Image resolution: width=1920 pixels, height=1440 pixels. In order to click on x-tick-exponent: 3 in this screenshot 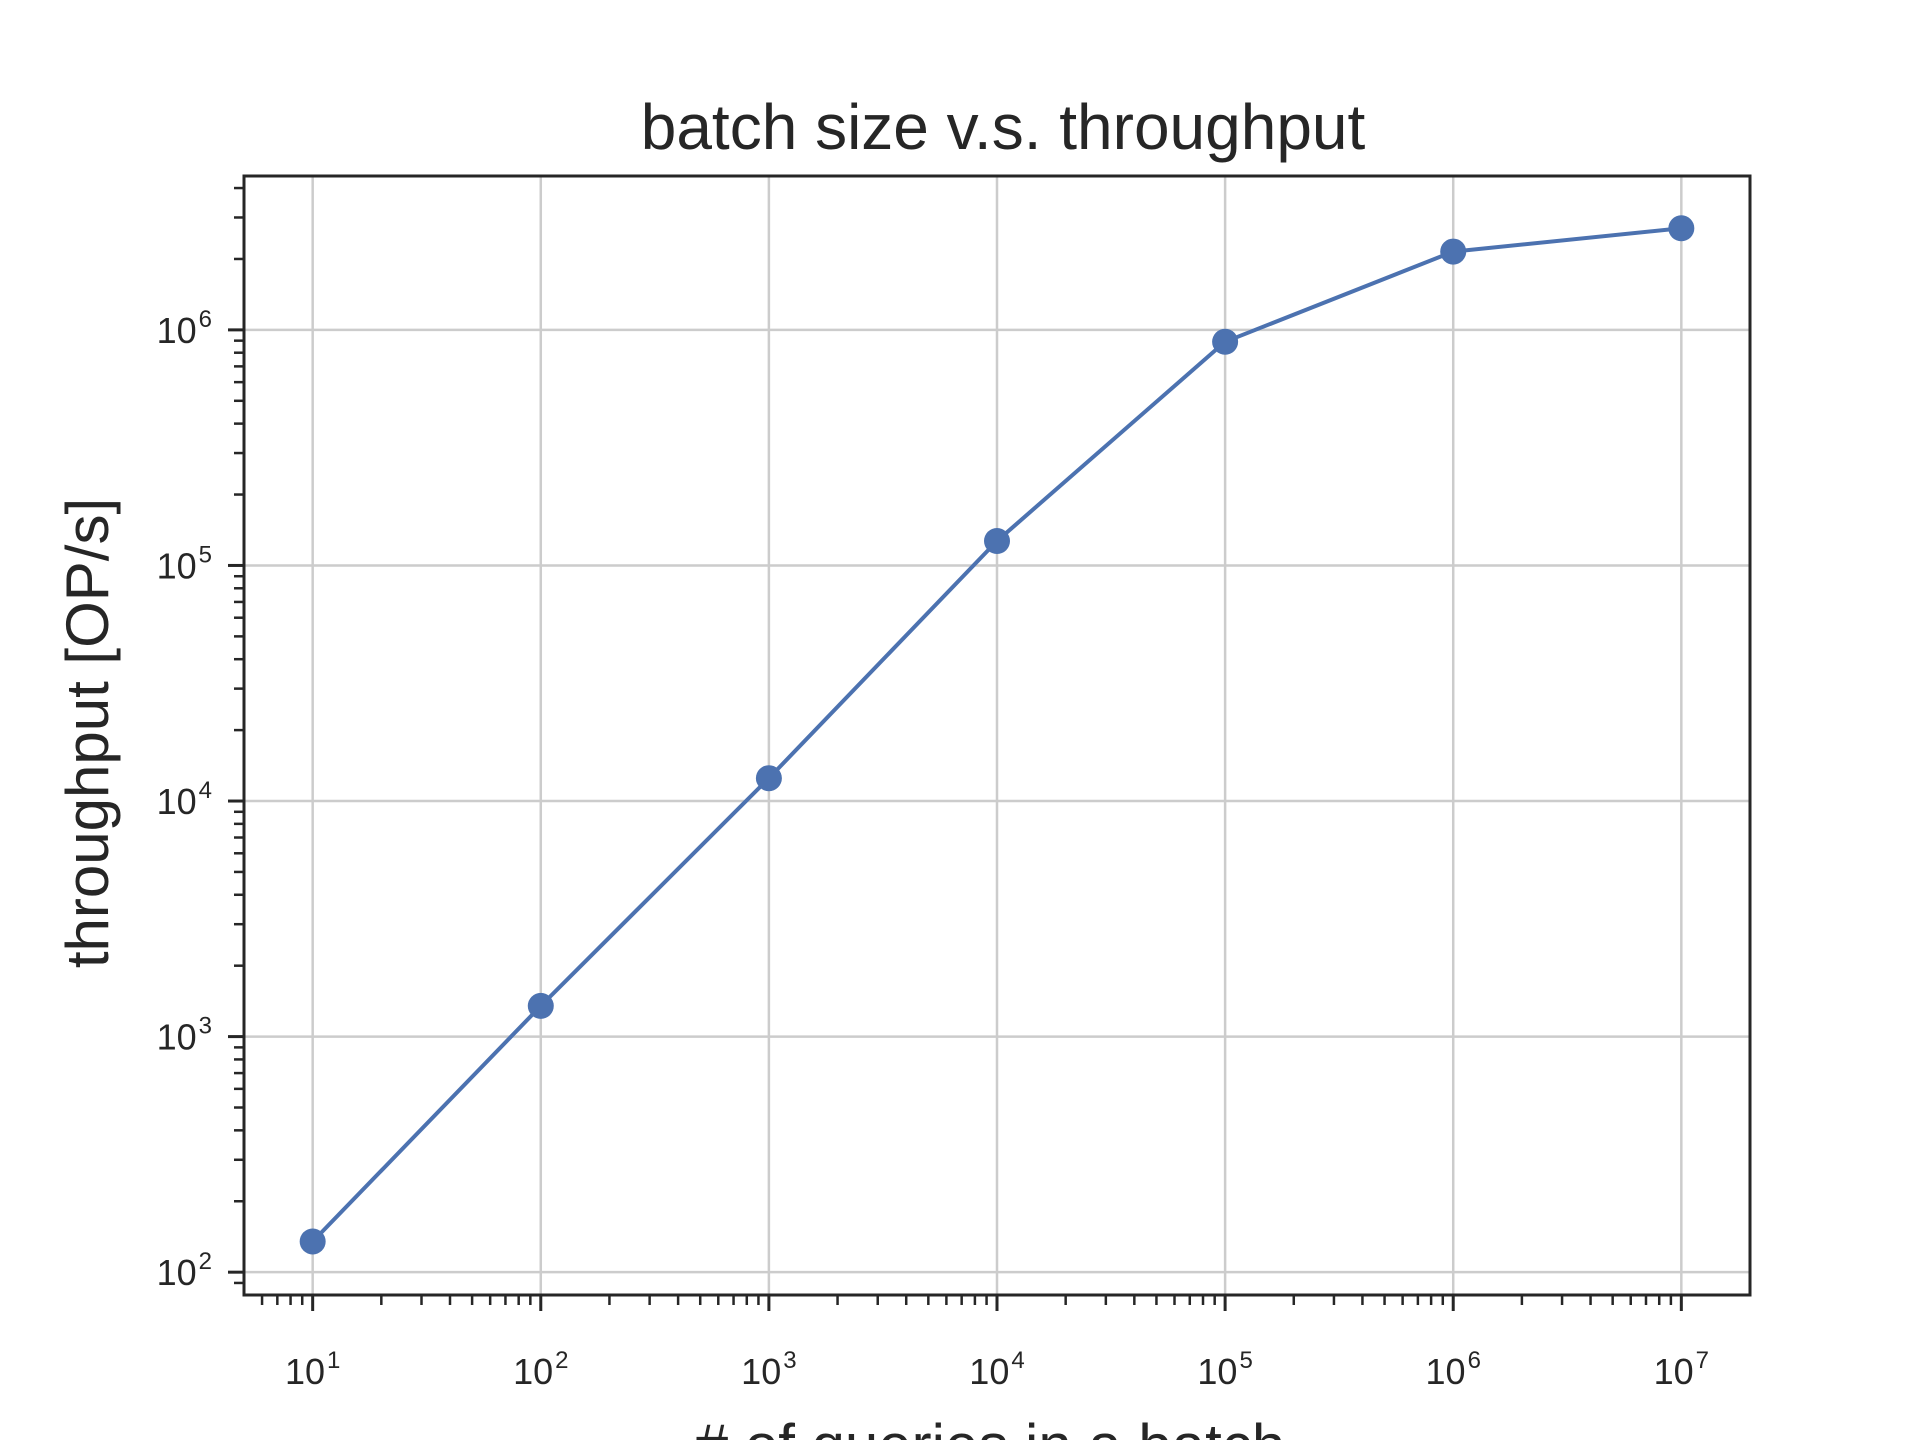, I will do `click(789, 1360)`.